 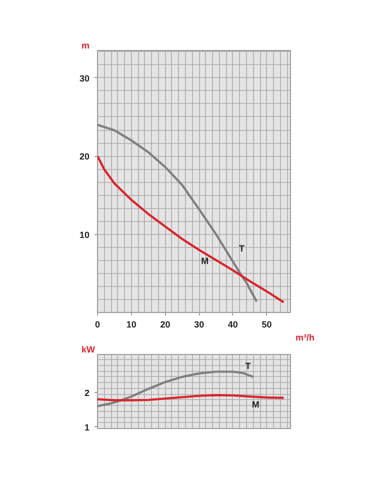 What do you see at coordinates (84, 78) in the screenshot?
I see `y-tick-label: 30` at bounding box center [84, 78].